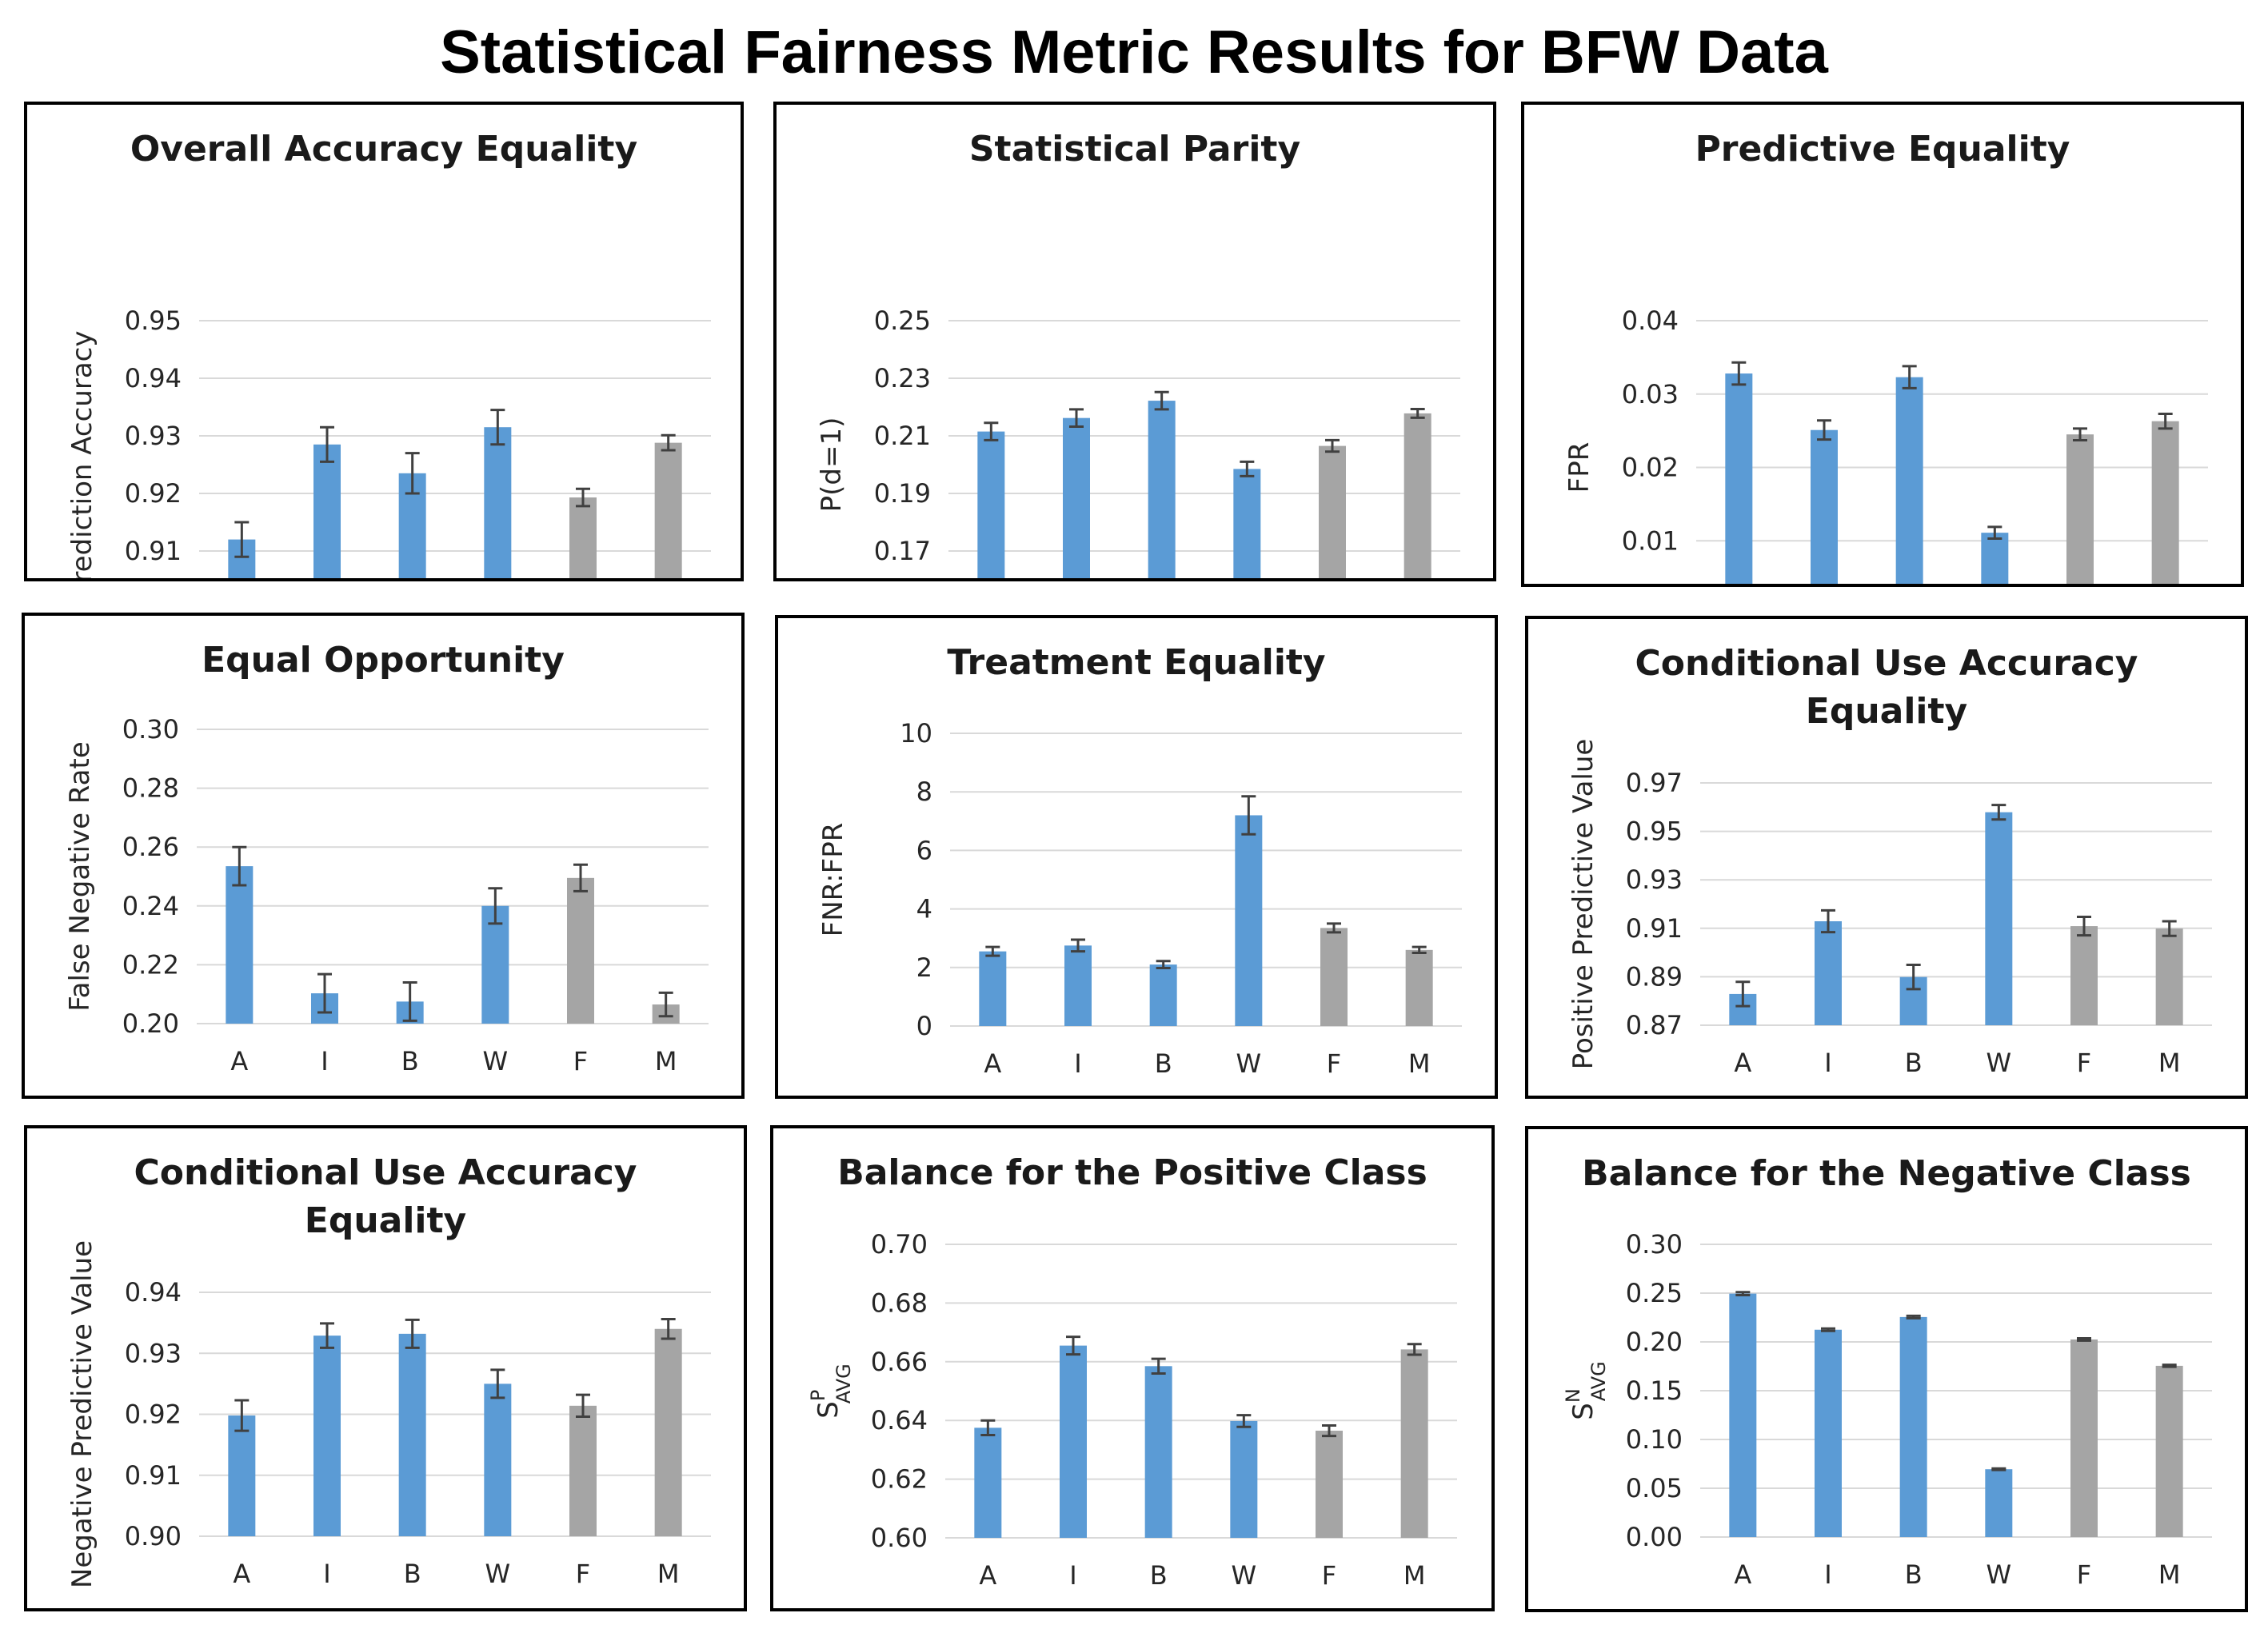 The image size is (2268, 1637). What do you see at coordinates (1583, 904) in the screenshot?
I see `y-axis-label: Positive Predictive Value` at bounding box center [1583, 904].